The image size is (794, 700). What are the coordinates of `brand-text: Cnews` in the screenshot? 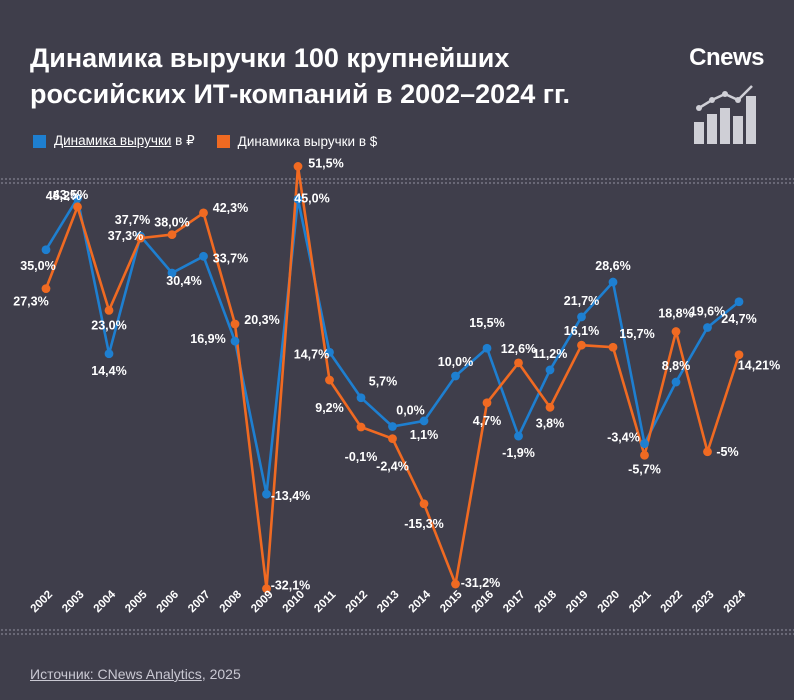 It's located at (726, 57).